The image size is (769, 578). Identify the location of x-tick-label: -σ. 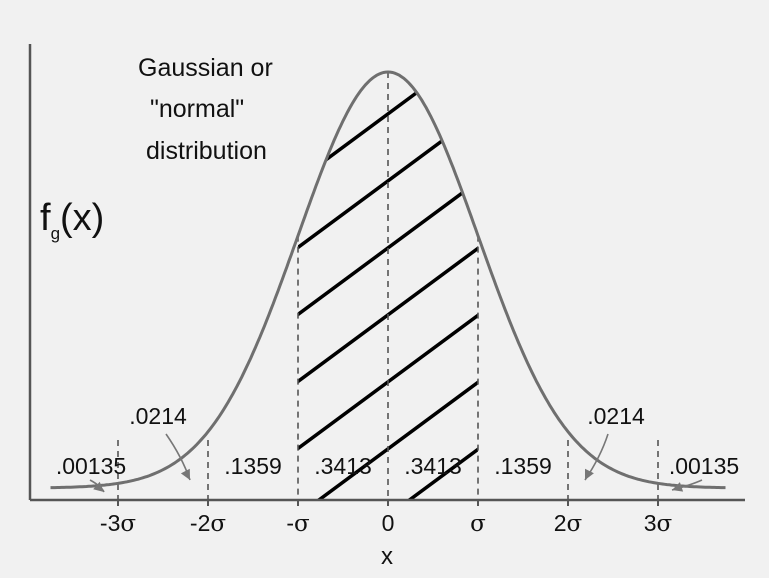
(298, 523).